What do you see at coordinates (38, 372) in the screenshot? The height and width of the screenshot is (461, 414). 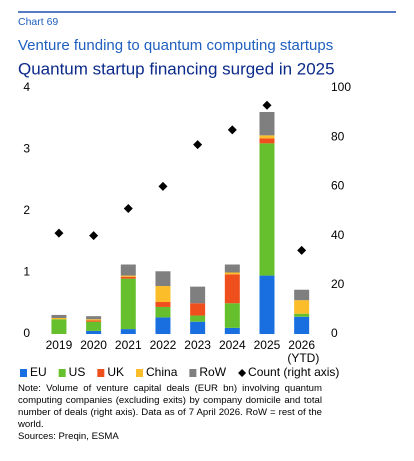 I see `legend-label: EU` at bounding box center [38, 372].